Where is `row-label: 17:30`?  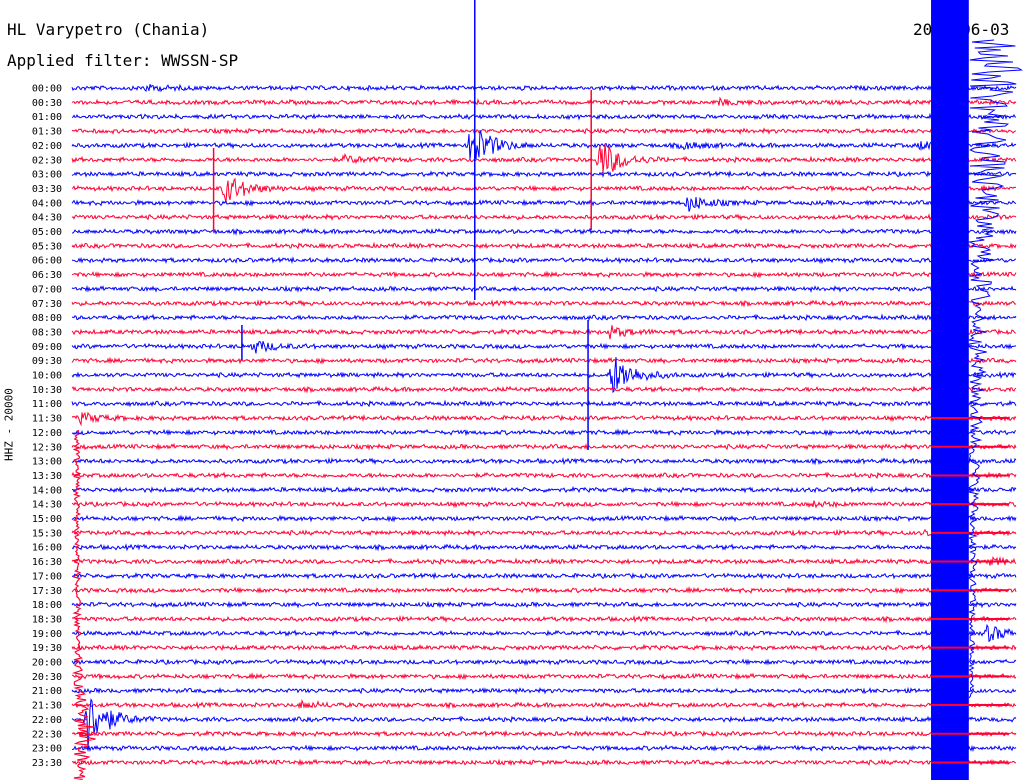 row-label: 17:30 is located at coordinates (47, 591).